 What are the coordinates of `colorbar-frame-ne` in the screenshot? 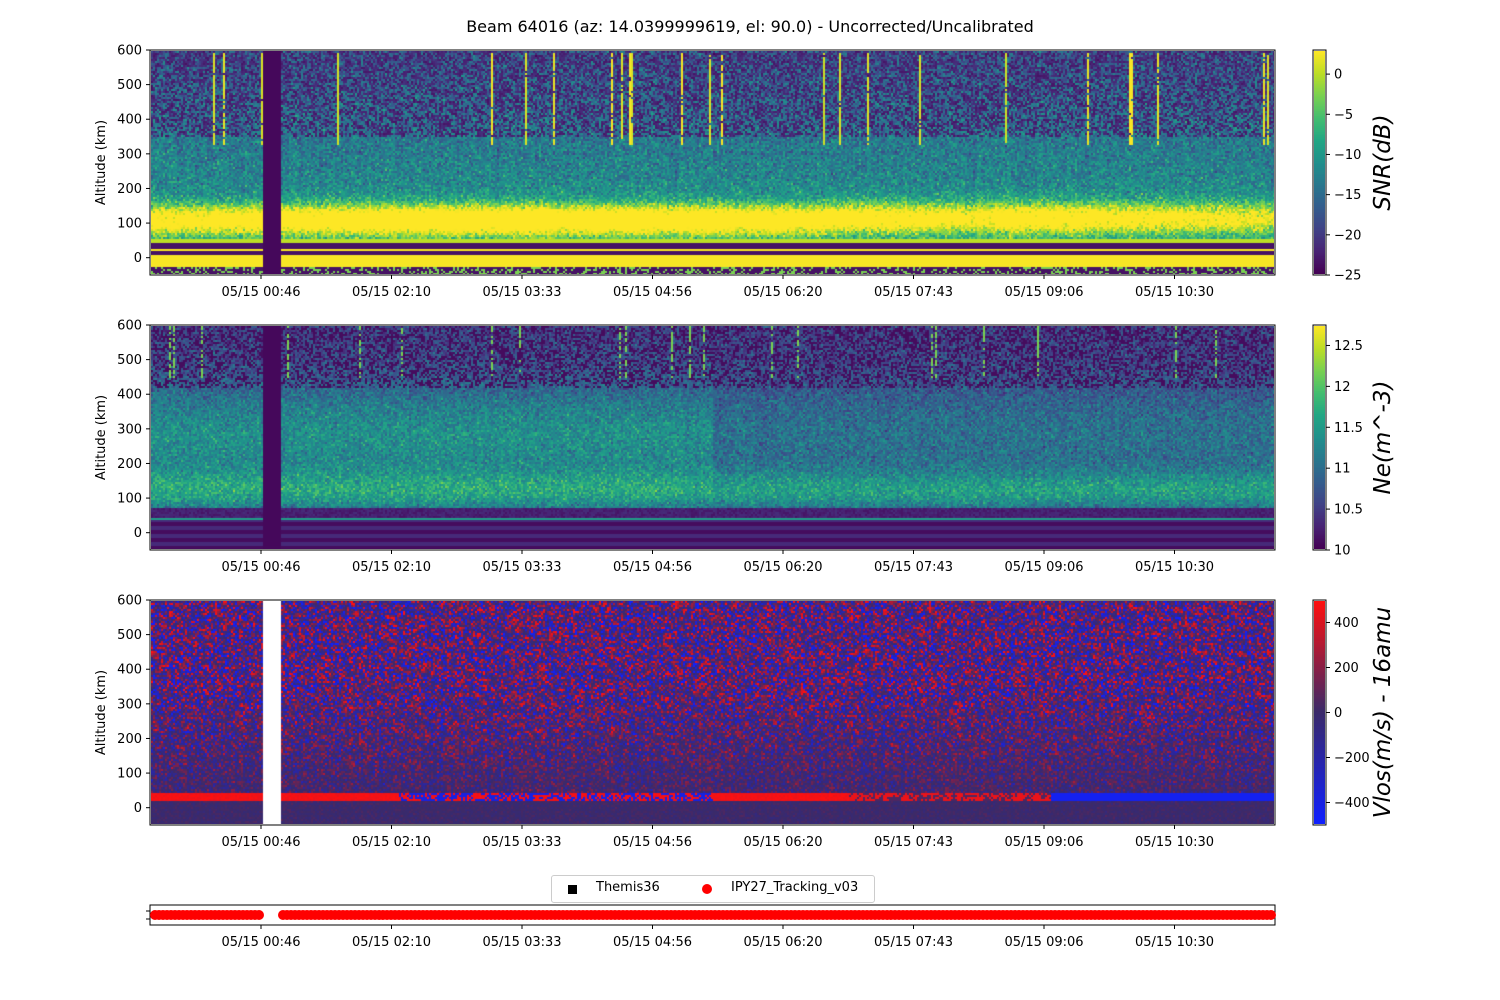 It's located at (1319, 437).